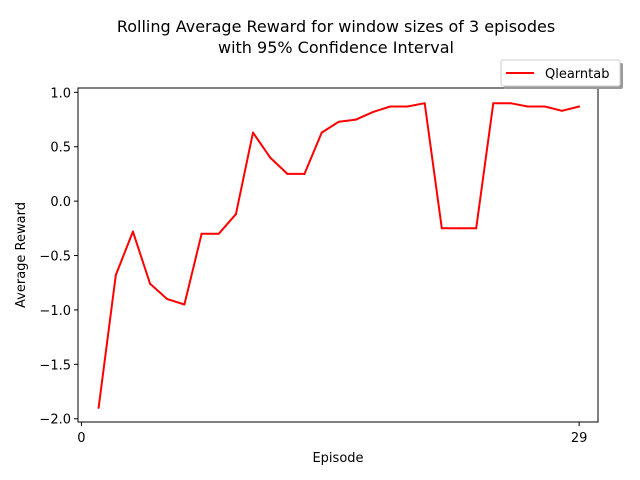  What do you see at coordinates (579, 438) in the screenshot?
I see `x-tick-label: 29` at bounding box center [579, 438].